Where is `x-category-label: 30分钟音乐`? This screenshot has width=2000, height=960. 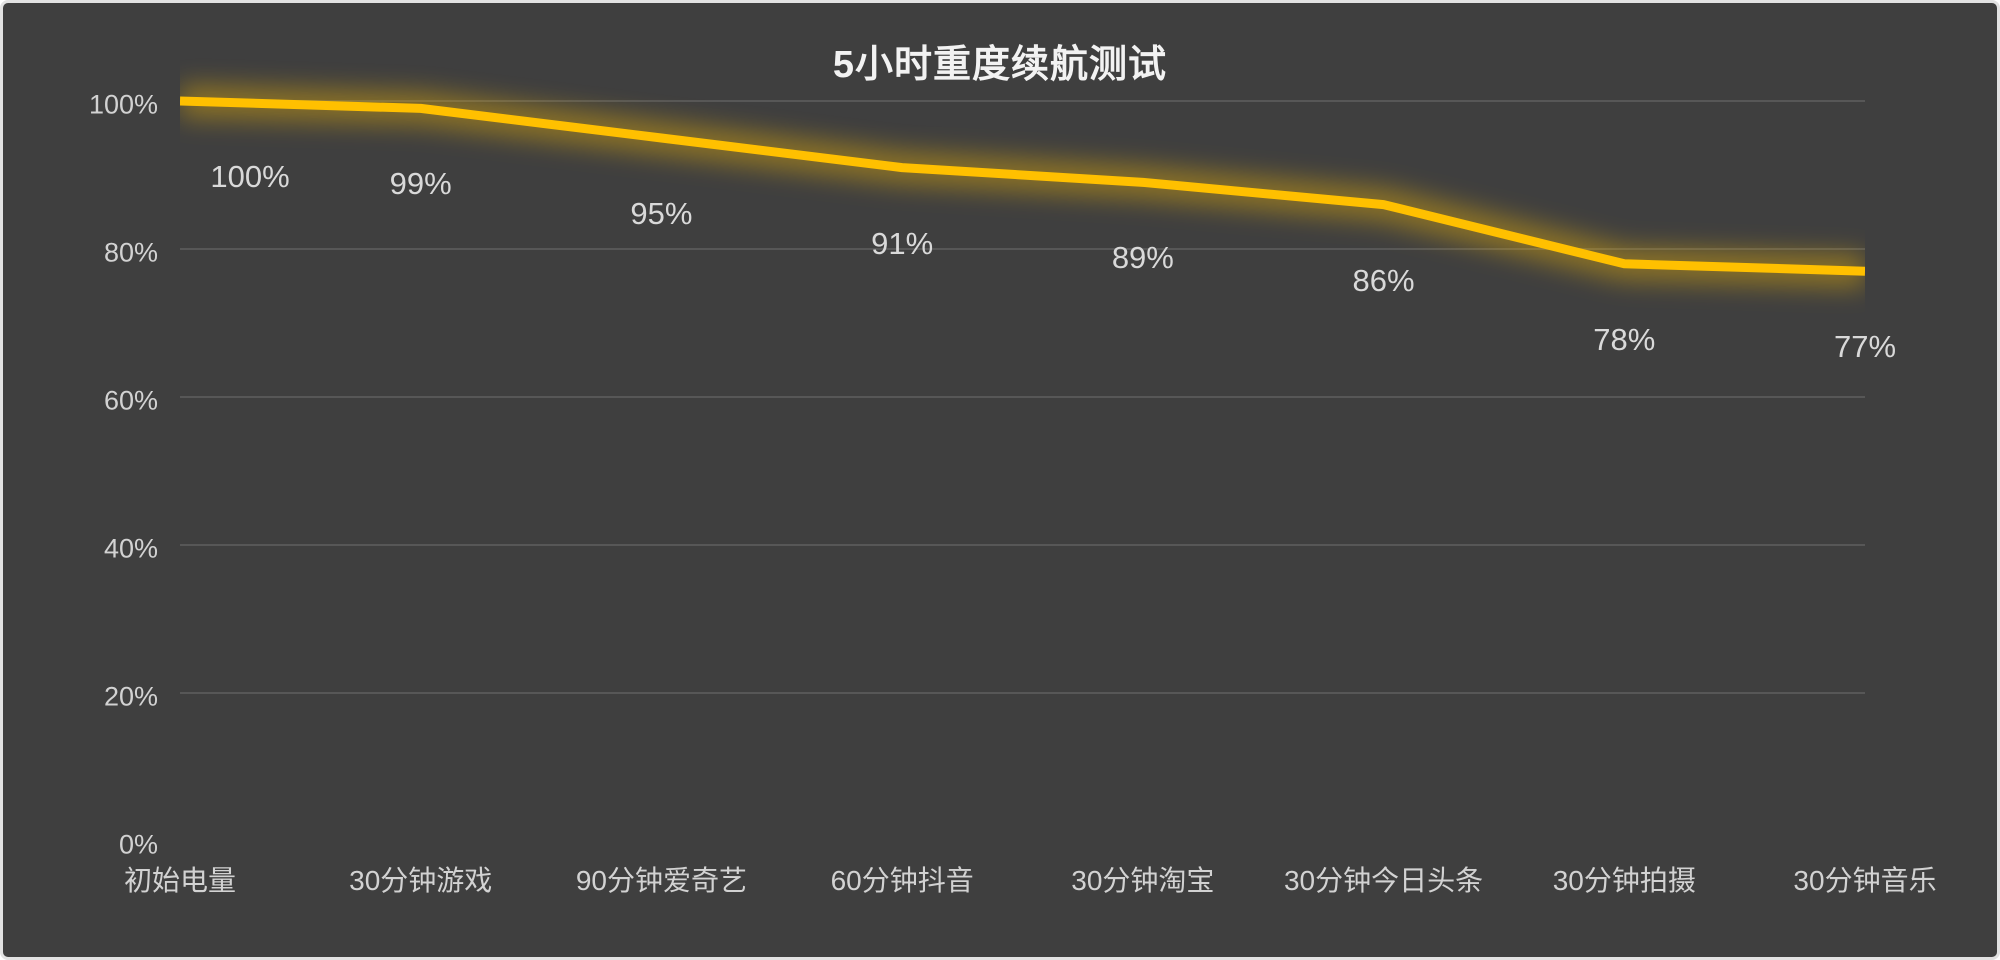 x-category-label: 30分钟音乐 is located at coordinates (1865, 880).